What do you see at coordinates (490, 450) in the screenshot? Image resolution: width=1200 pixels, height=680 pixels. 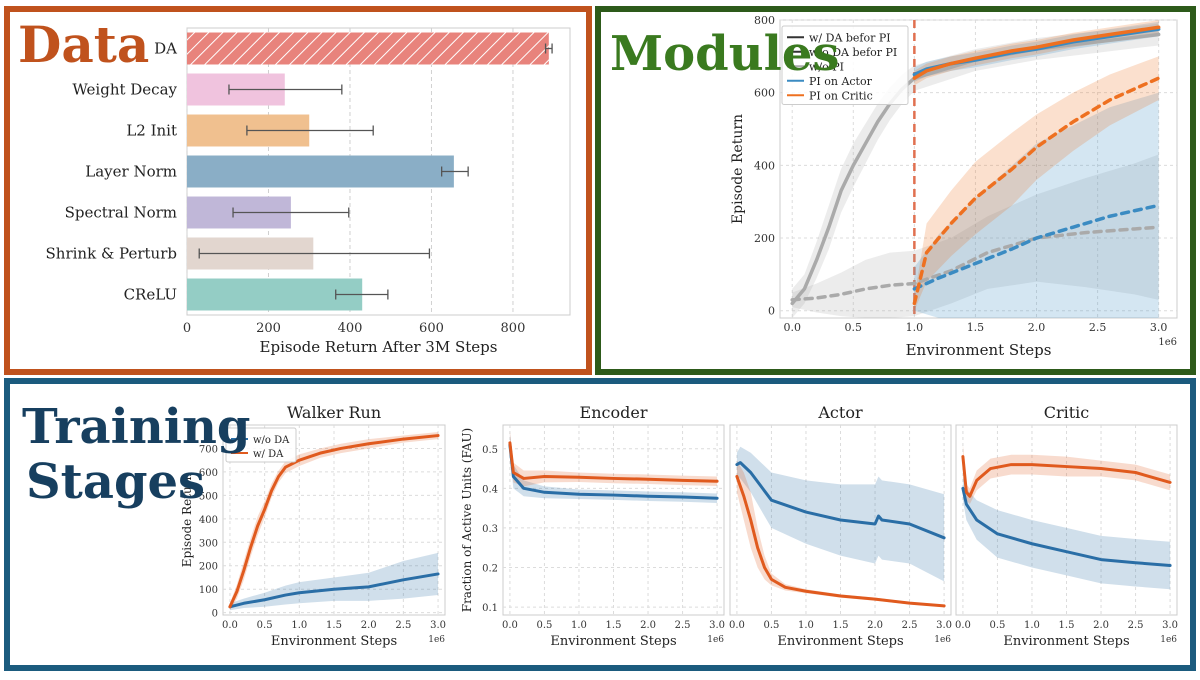 I see `y-tick-label: 0.5` at bounding box center [490, 450].